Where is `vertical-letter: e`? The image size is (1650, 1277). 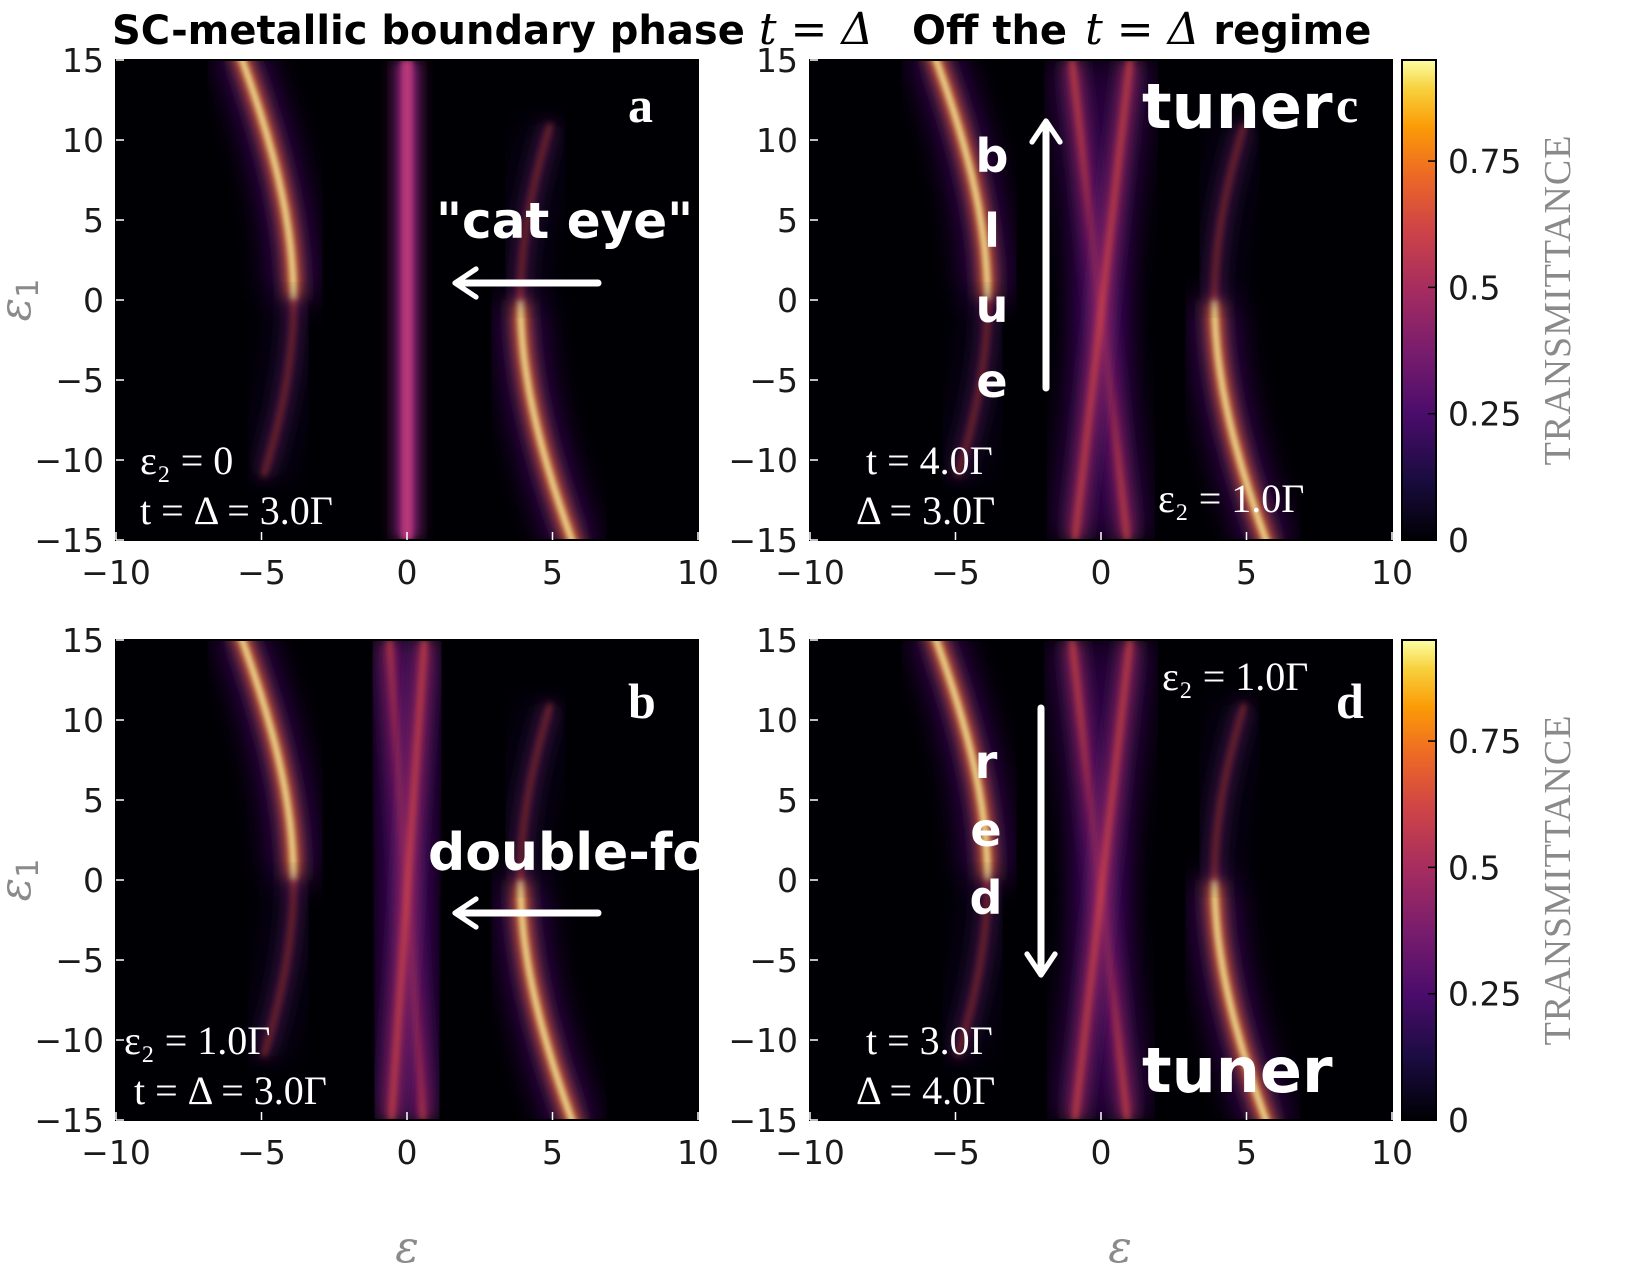 vertical-letter: e is located at coordinates (985, 830).